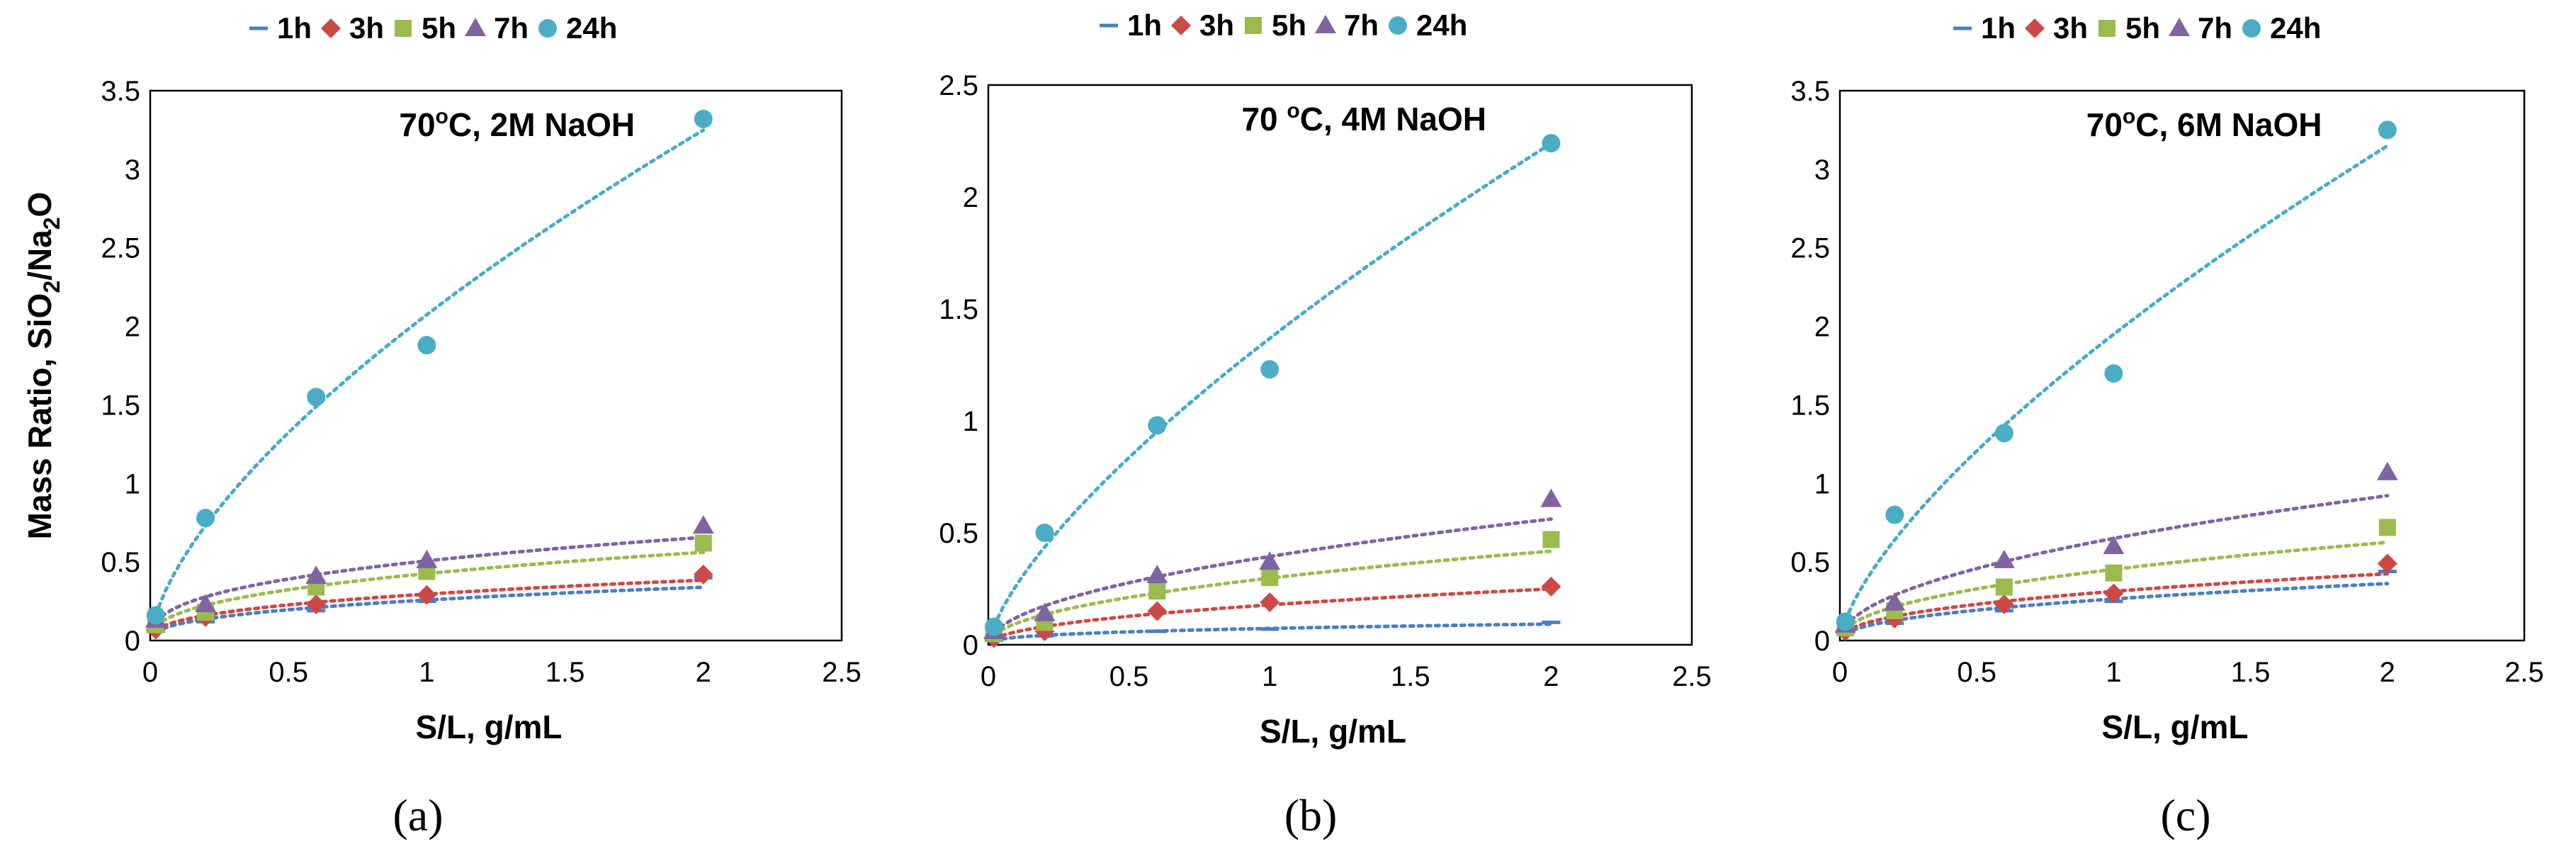 The height and width of the screenshot is (863, 2576). I want to click on series-7h, so click(1272, 564).